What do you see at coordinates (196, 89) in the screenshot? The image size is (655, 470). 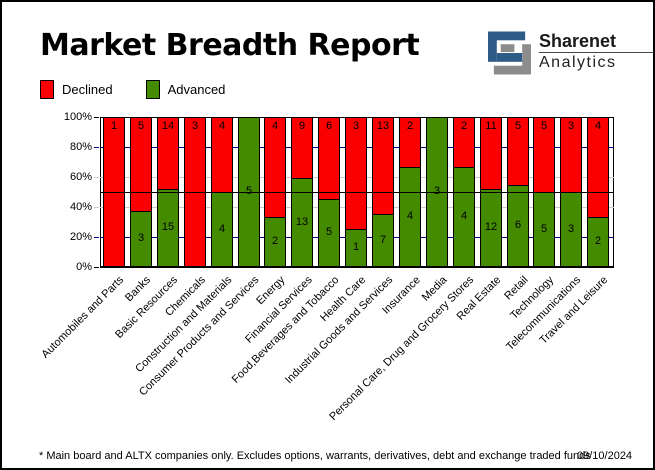 I see `advanced-label: Advanced` at bounding box center [196, 89].